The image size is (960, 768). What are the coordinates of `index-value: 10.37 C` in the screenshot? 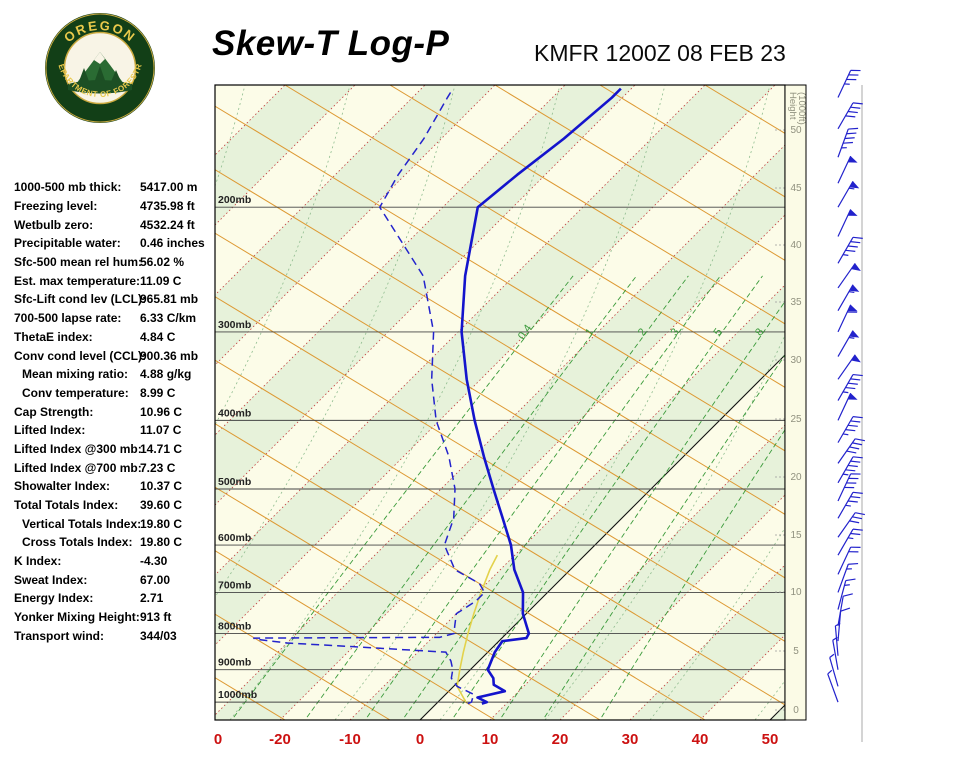 It's located at (161, 486).